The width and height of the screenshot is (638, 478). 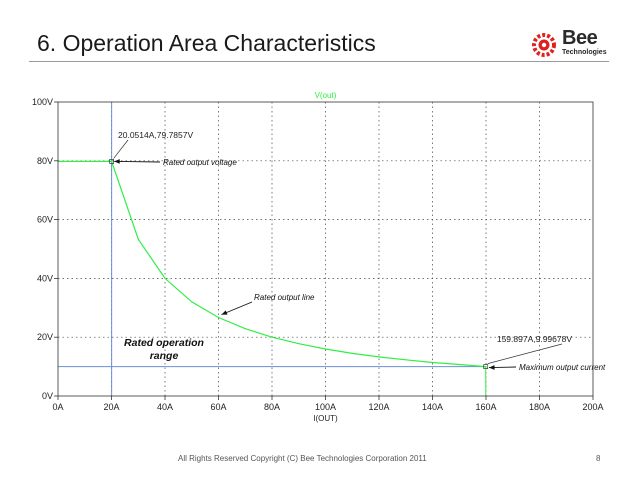 I want to click on annotation-rated-output-voltage: Rated output voltage, so click(x=200, y=162).